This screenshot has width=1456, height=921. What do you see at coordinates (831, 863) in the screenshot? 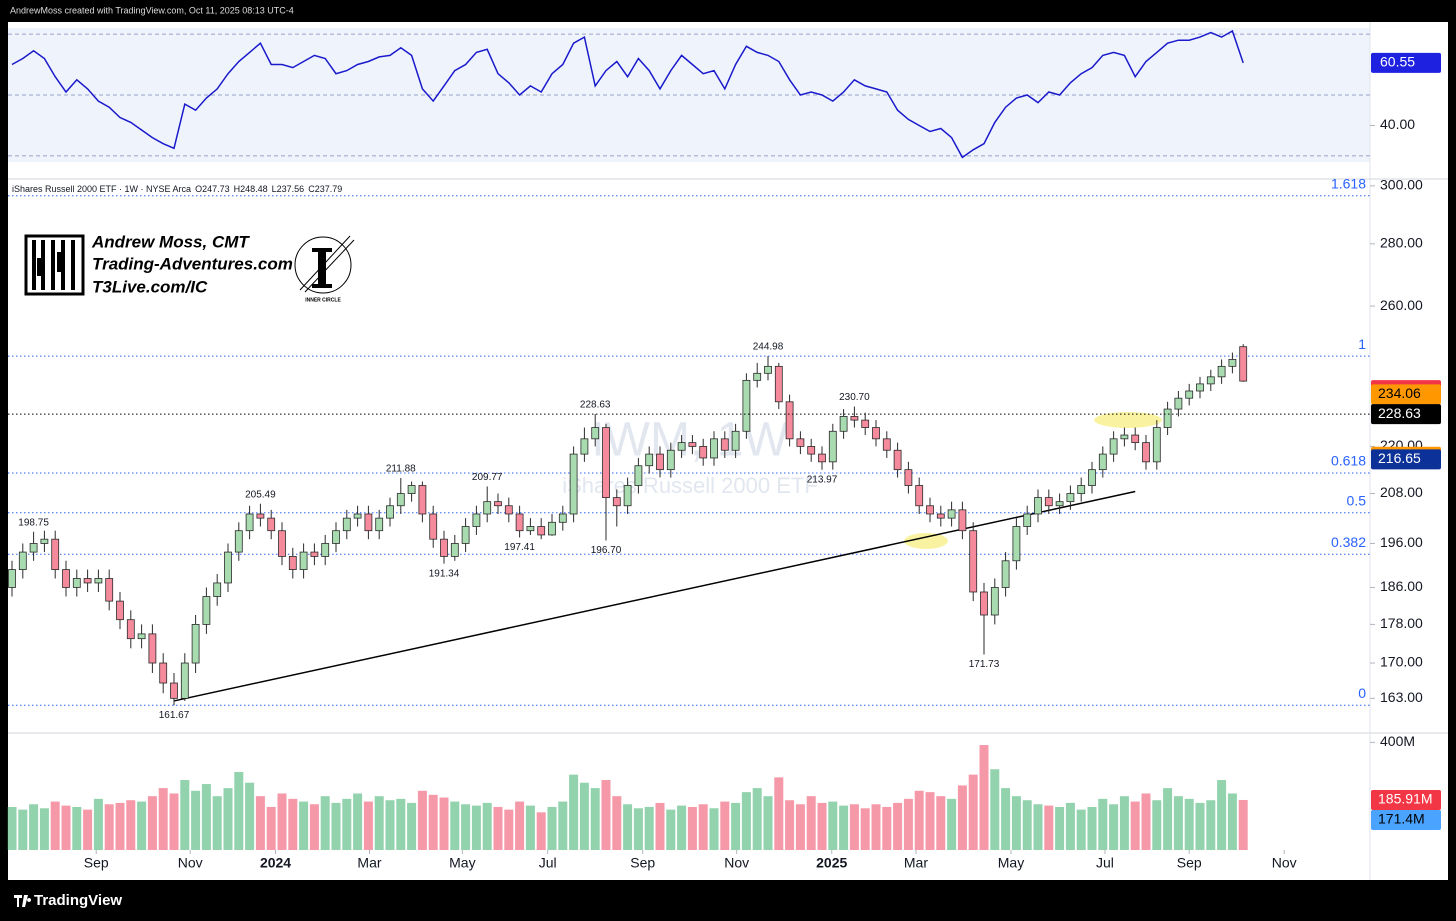
I see `x-tick-label: 2025` at bounding box center [831, 863].